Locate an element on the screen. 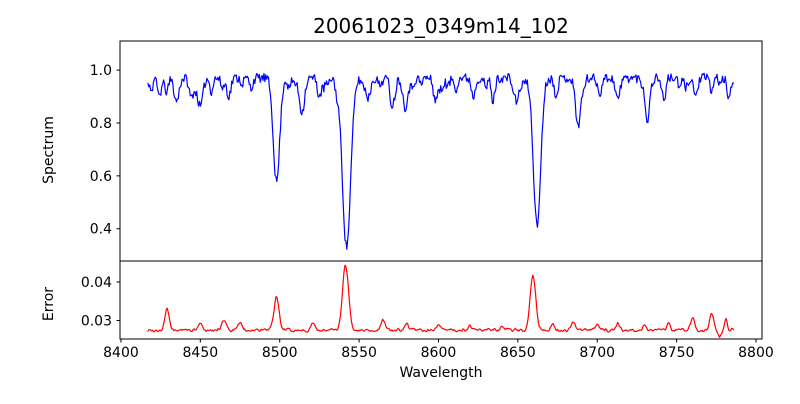 The width and height of the screenshot is (800, 404). y-tick-label: 0.04 is located at coordinates (96, 283).